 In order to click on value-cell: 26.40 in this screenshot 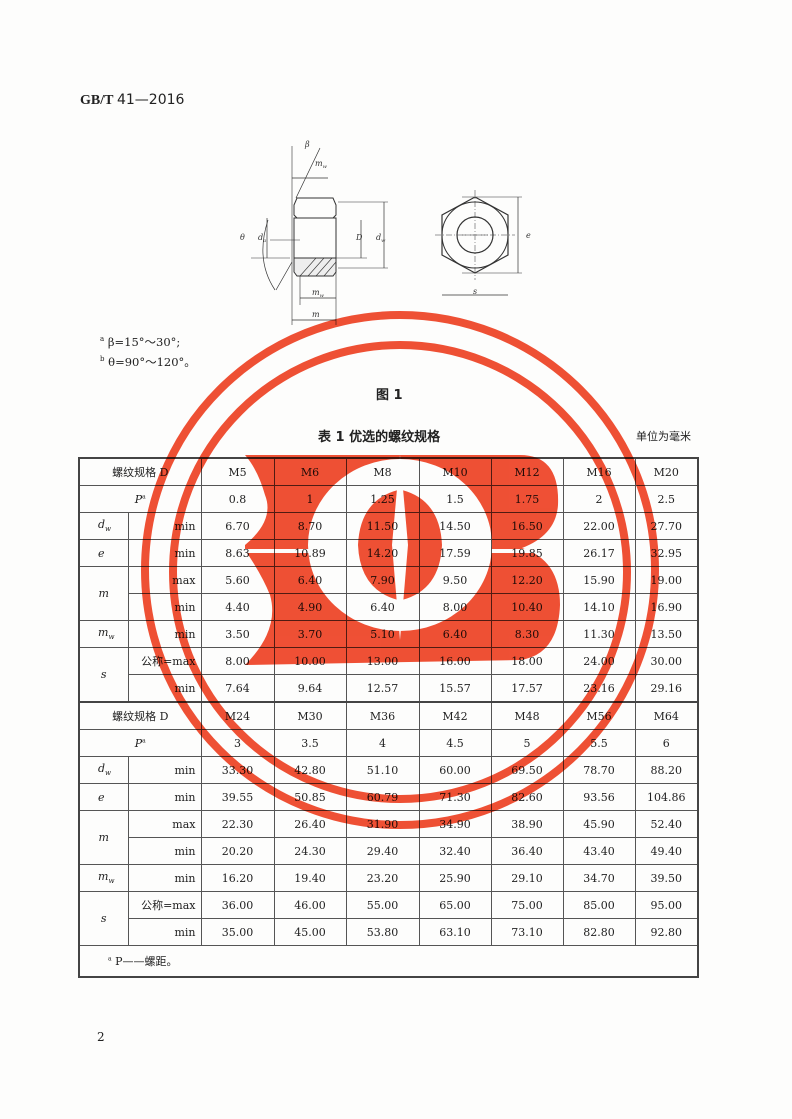, I will do `click(310, 824)`.